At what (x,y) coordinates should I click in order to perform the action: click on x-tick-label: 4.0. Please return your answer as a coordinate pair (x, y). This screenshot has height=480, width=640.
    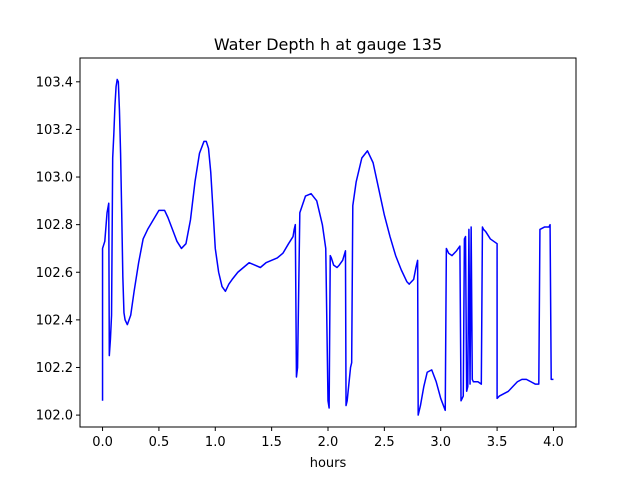
    Looking at the image, I should click on (553, 442).